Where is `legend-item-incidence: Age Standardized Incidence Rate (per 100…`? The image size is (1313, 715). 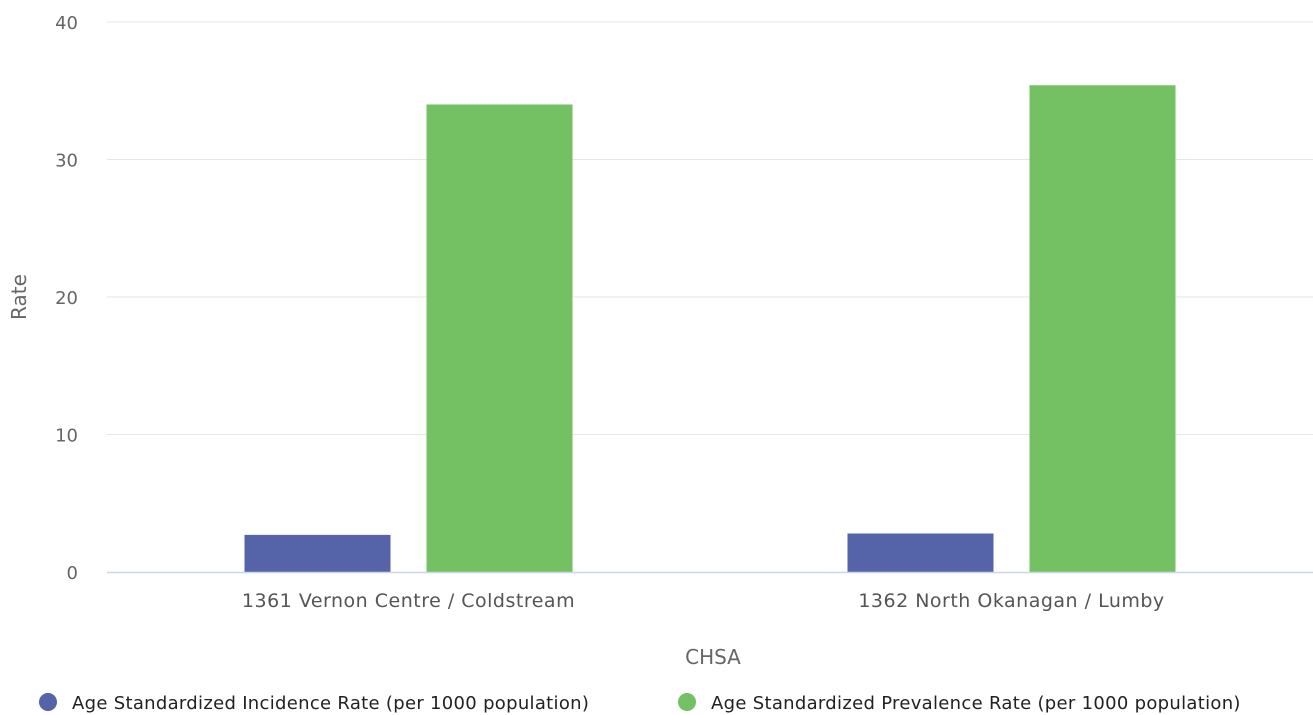 legend-item-incidence: Age Standardized Incidence Rate (per 100… is located at coordinates (314, 703).